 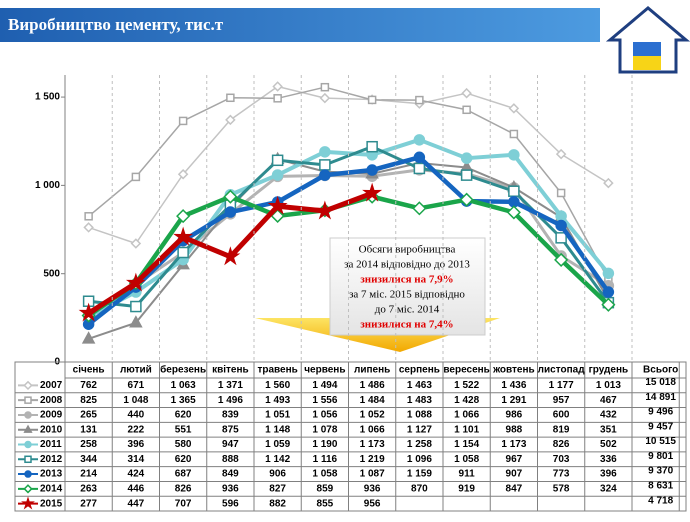 What do you see at coordinates (608, 385) in the screenshot?
I see `table-cell: 1 013` at bounding box center [608, 385].